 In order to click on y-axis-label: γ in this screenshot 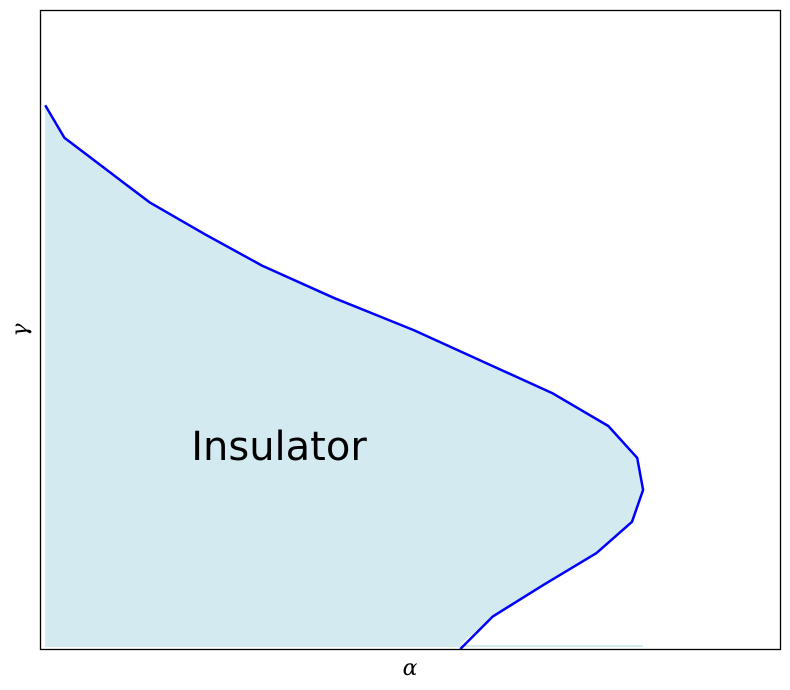, I will do `click(20, 330)`.